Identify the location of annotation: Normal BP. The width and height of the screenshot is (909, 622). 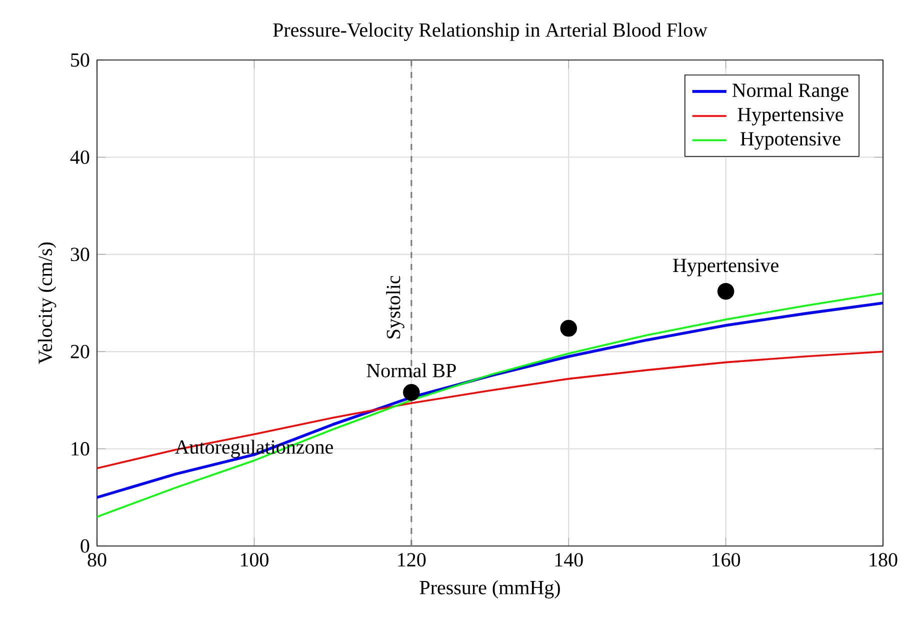
(411, 370).